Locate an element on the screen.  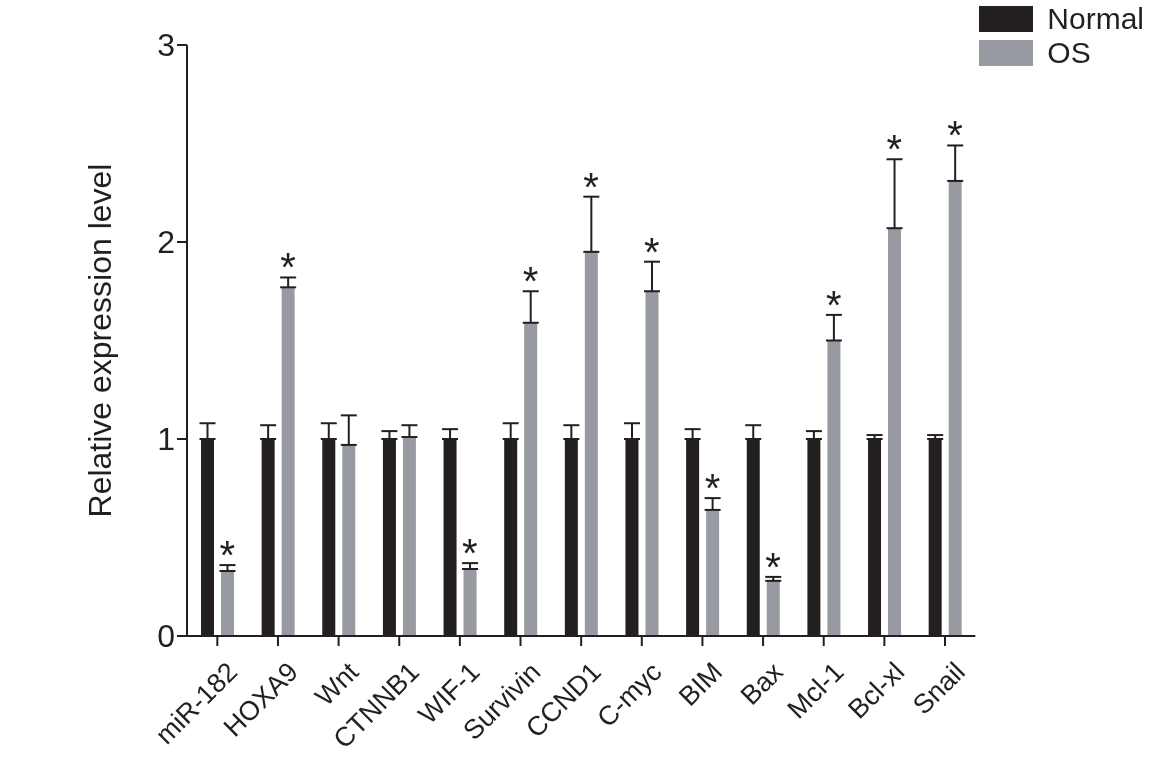
y-tick-label: 3 is located at coordinates (166, 45).